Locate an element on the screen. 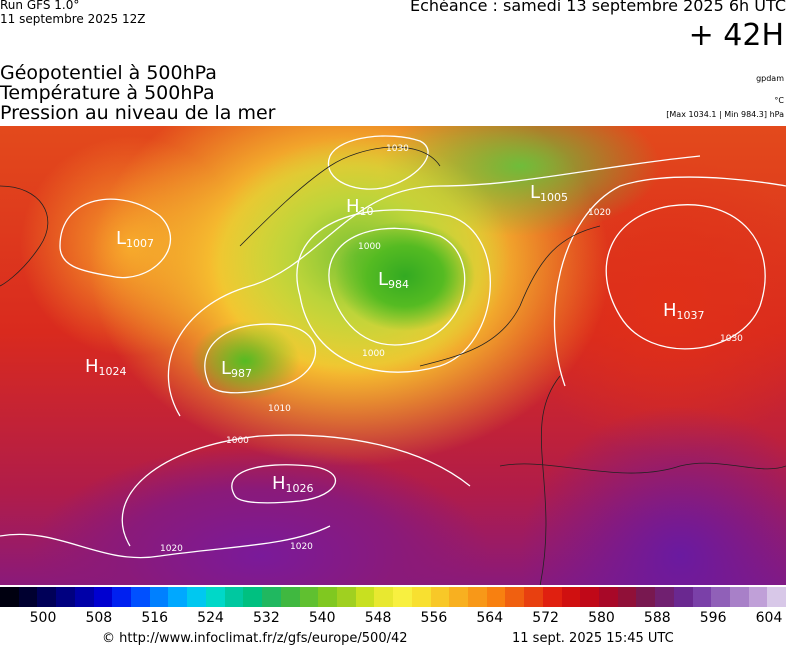 This screenshot has width=786, height=648. center-value: 1026 is located at coordinates (299, 488).